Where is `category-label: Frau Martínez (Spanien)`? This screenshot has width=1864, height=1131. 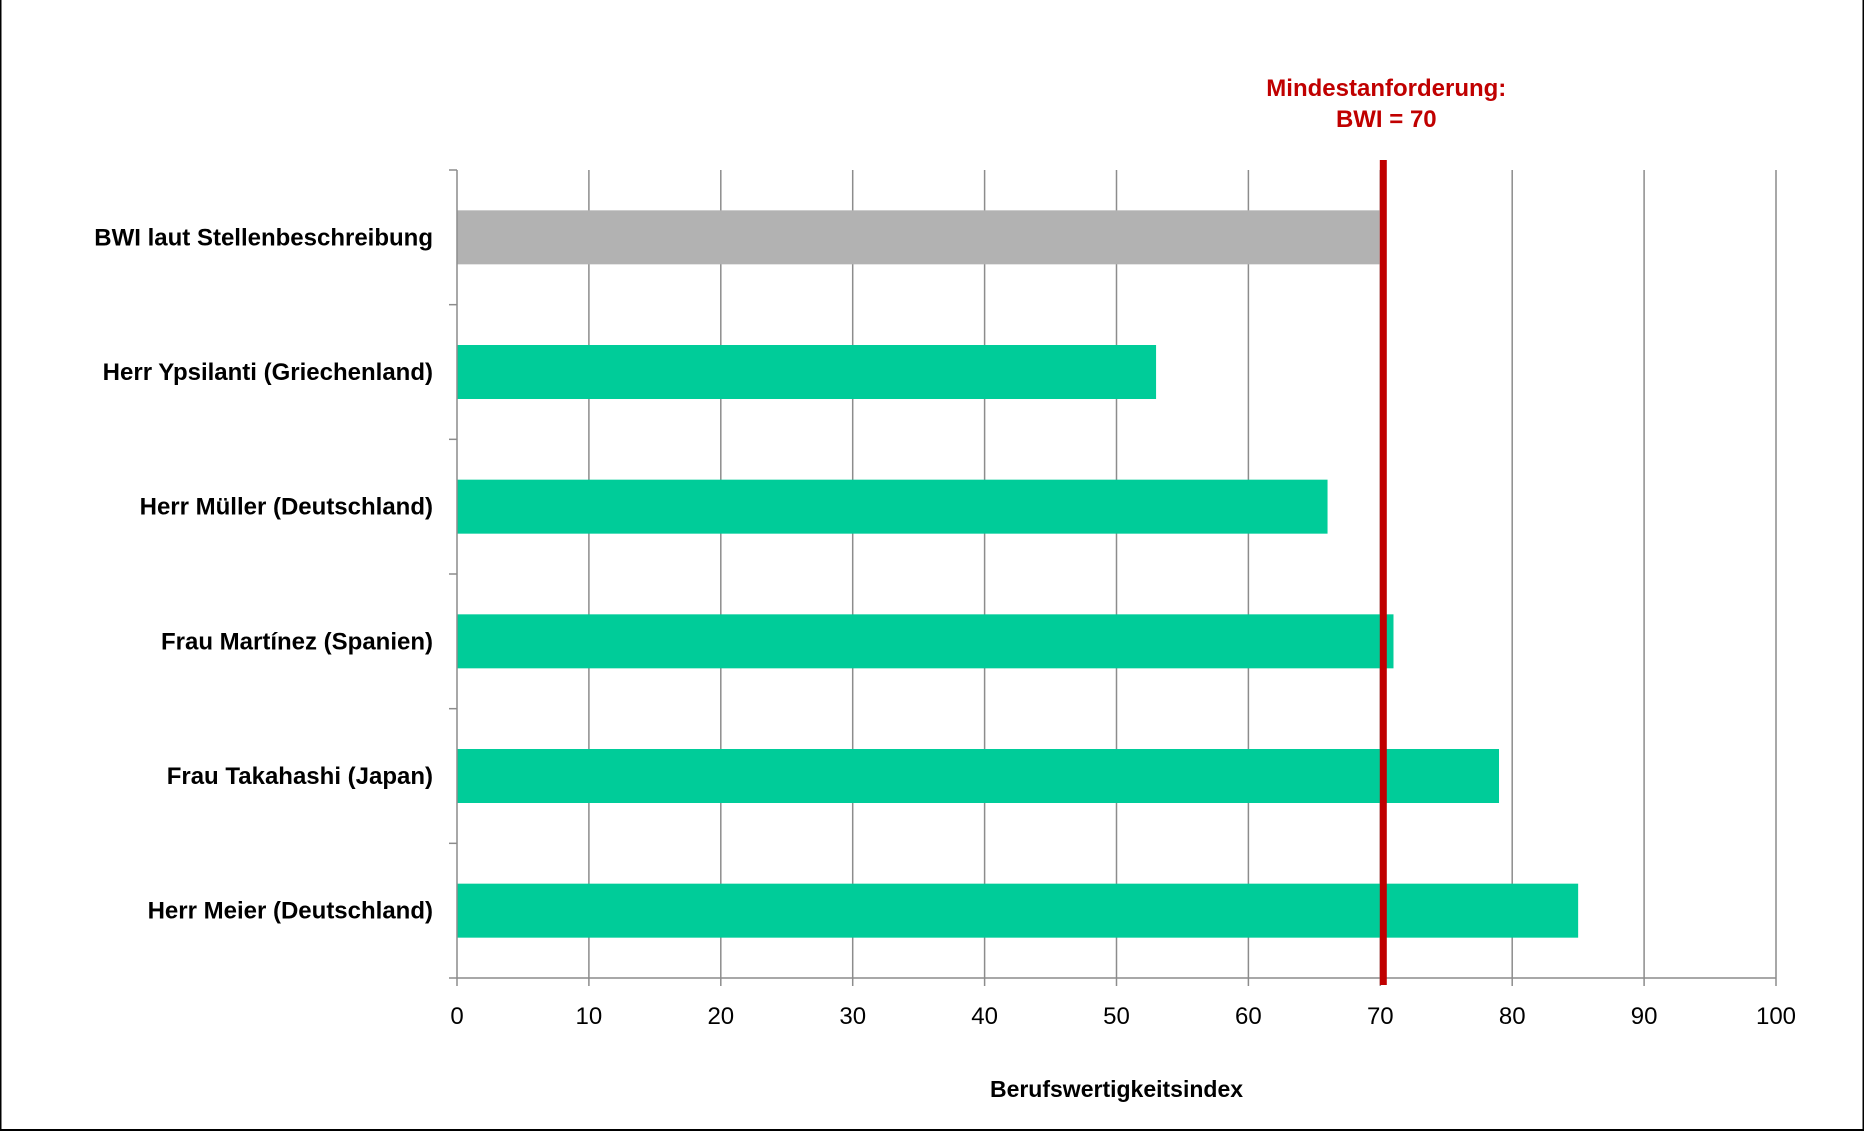
category-label: Frau Martínez (Spanien) is located at coordinates (297, 641).